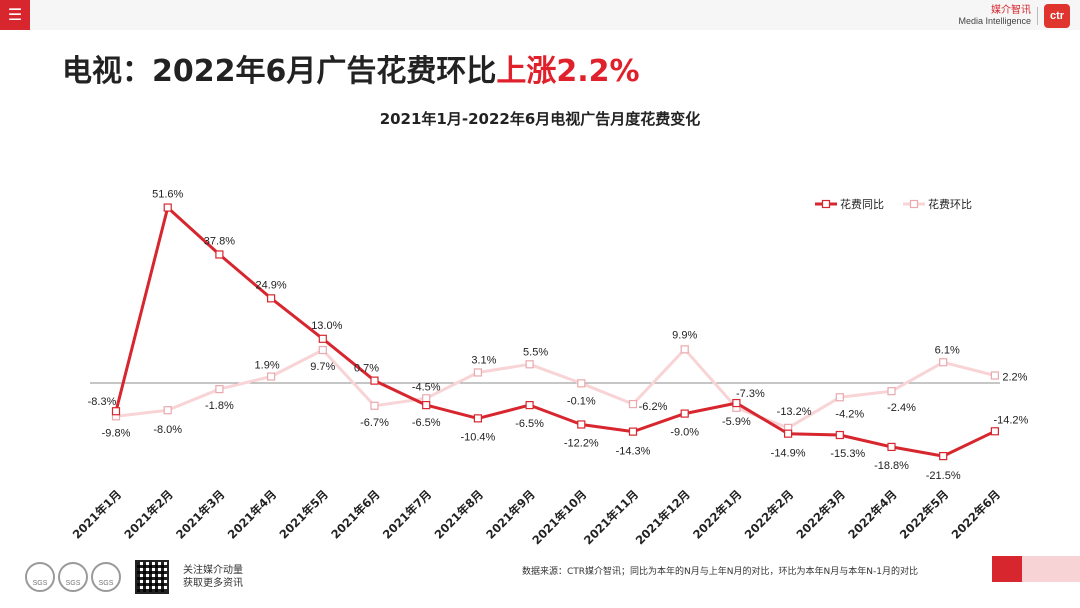  I want to click on x-tick-label: 2021年5月, so click(303, 514).